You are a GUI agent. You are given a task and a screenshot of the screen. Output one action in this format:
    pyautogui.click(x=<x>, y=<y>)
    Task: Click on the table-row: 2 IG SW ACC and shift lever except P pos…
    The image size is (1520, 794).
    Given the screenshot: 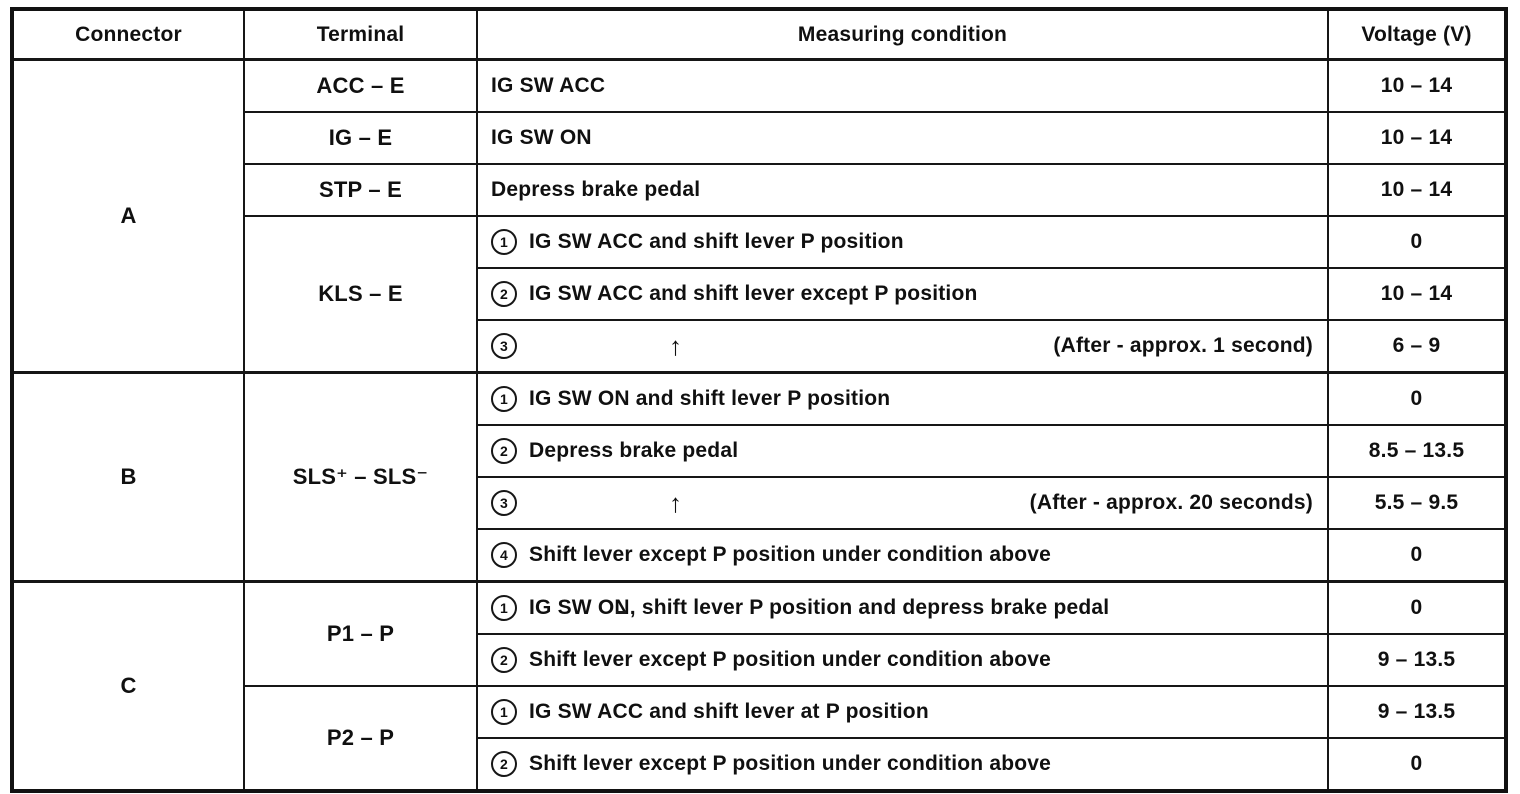 What is the action you would take?
    pyautogui.click(x=759, y=294)
    